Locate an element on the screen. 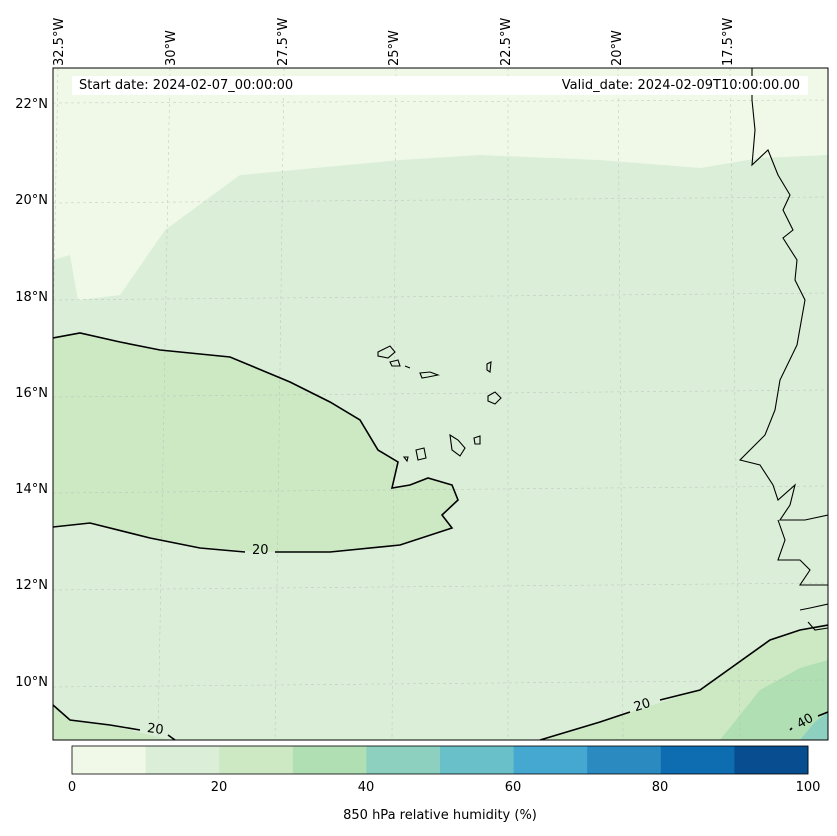 The image size is (837, 836). colorbar-tick-0: 0 is located at coordinates (72, 787).